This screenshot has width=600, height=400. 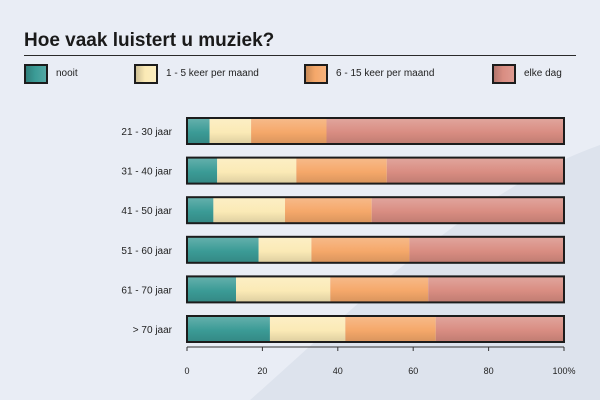 I want to click on legend-label-elke-dag: elke dag, so click(x=543, y=73).